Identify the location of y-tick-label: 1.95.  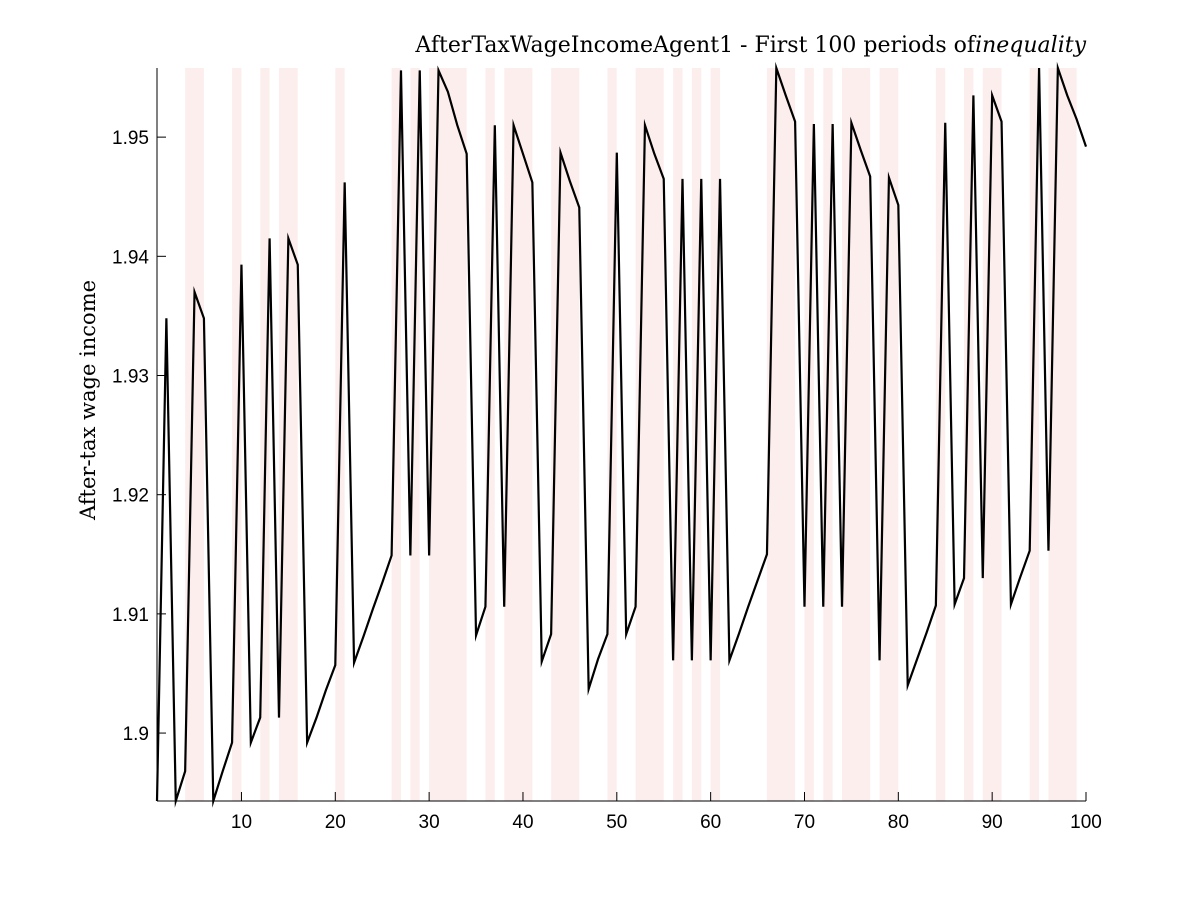
(130, 138).